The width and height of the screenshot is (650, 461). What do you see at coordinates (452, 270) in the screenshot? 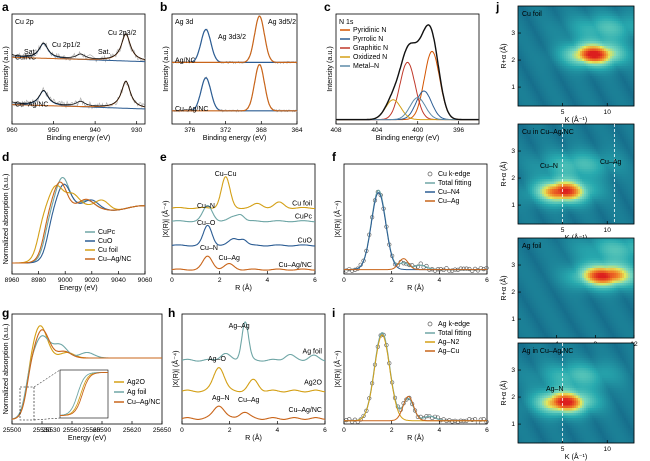
I see `data-point` at bounding box center [452, 270].